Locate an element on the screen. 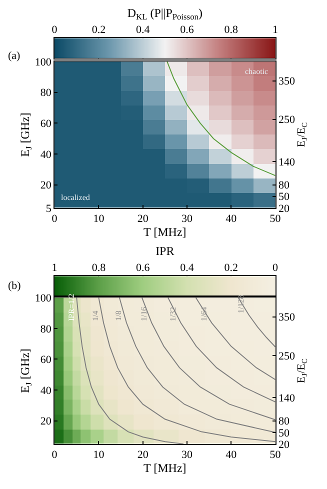  text: 1/8 is located at coordinates (119, 315).